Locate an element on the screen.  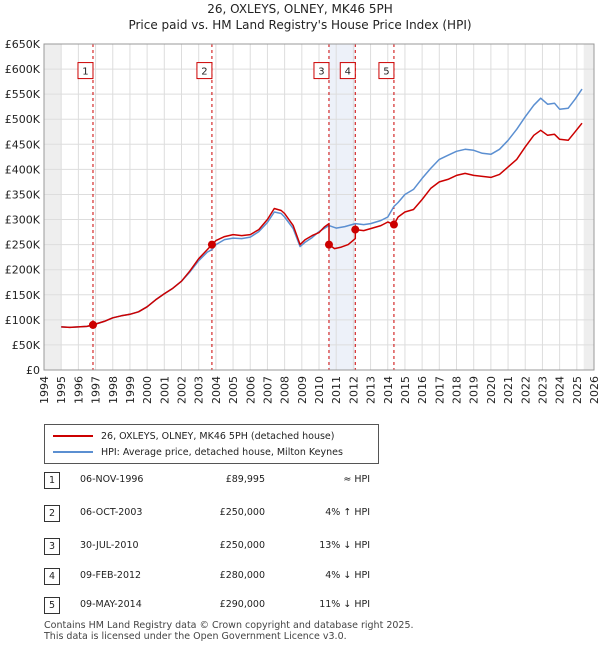
x-tick-label: 2004 is located at coordinates (216, 390).